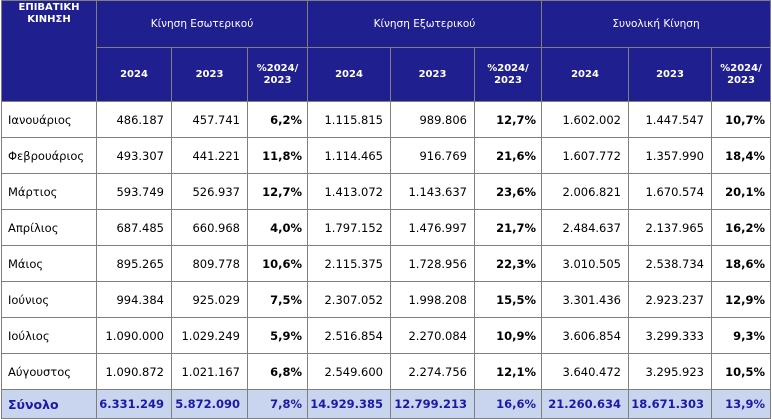 The image size is (772, 419). What do you see at coordinates (670, 404) in the screenshot?
I see `totals-total-2023: 18.671.303` at bounding box center [670, 404].